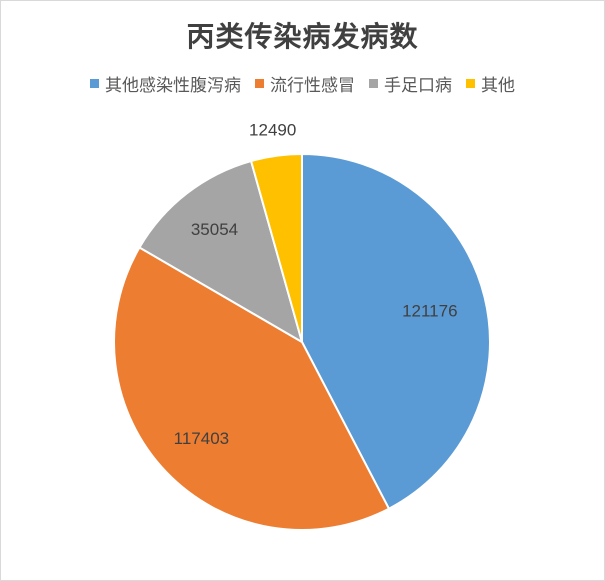 The height and width of the screenshot is (581, 605). Describe the element at coordinates (94, 83) in the screenshot. I see `legend-swatch-diarrhea` at that location.